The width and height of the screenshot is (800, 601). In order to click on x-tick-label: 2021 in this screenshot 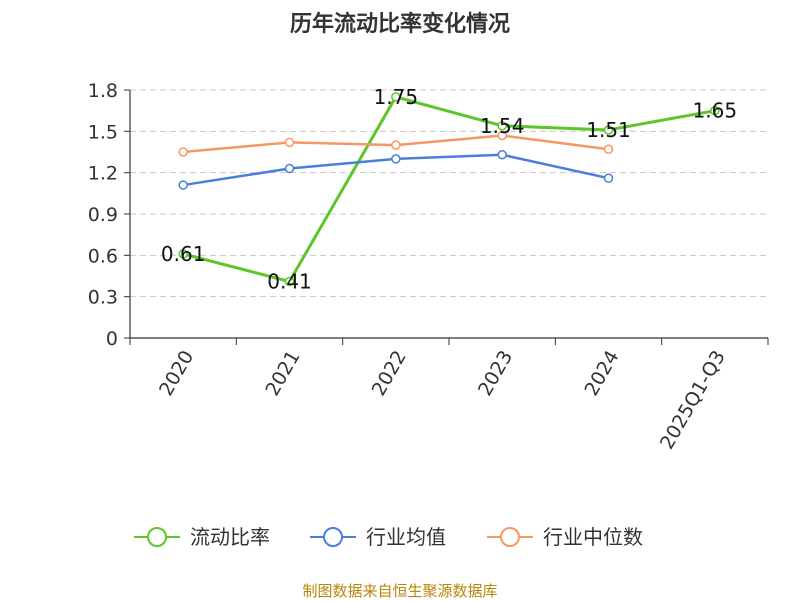, I will do `click(282, 373)`.